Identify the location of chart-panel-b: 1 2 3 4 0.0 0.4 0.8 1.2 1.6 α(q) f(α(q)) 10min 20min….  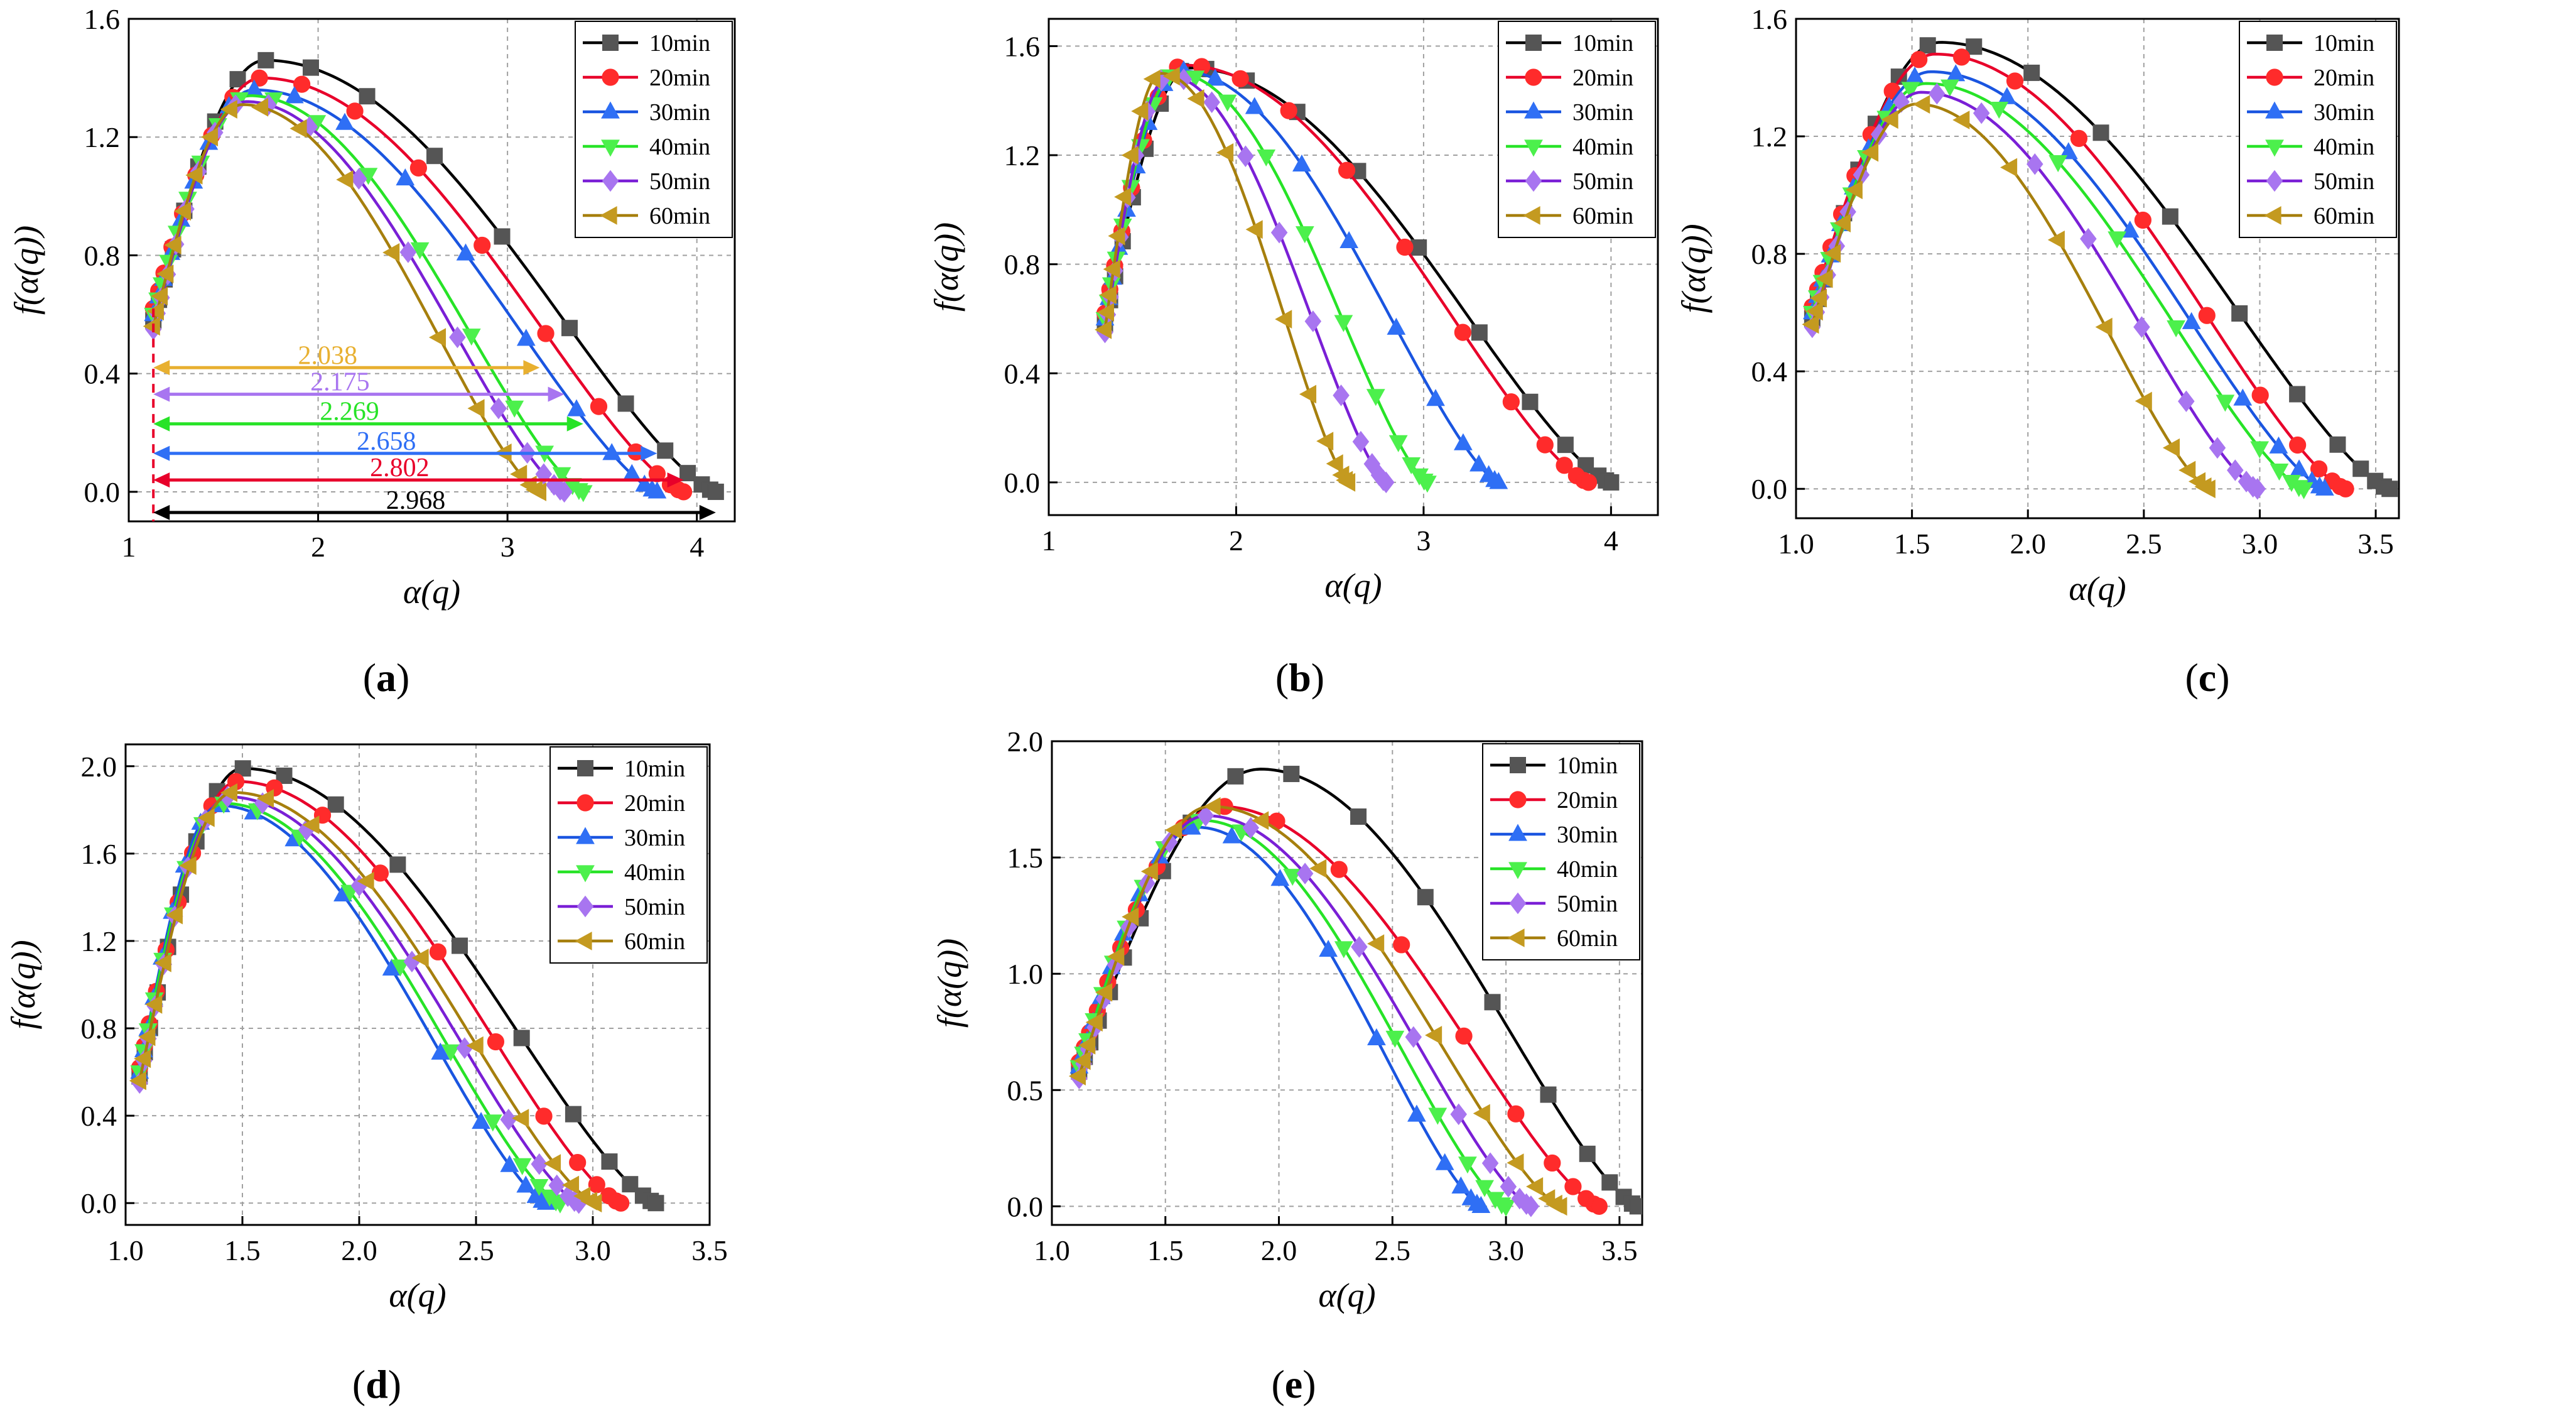
(1293, 311).